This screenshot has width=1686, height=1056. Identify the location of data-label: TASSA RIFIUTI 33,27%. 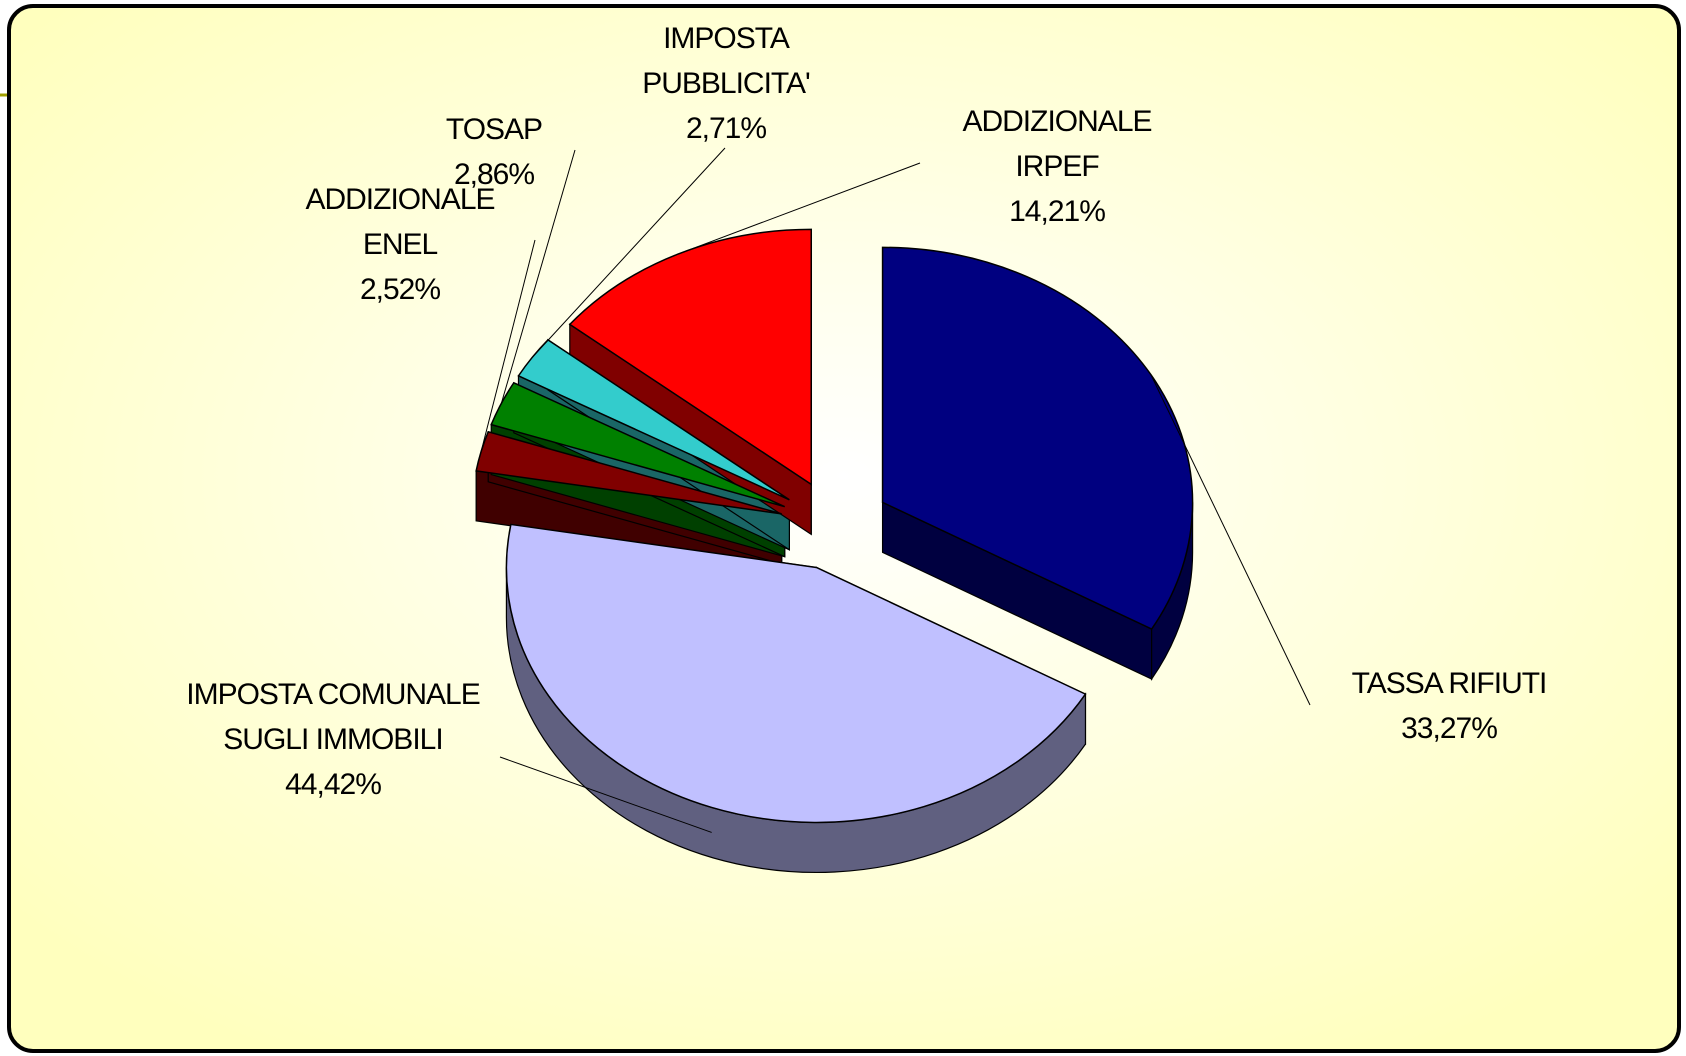
(1449, 706).